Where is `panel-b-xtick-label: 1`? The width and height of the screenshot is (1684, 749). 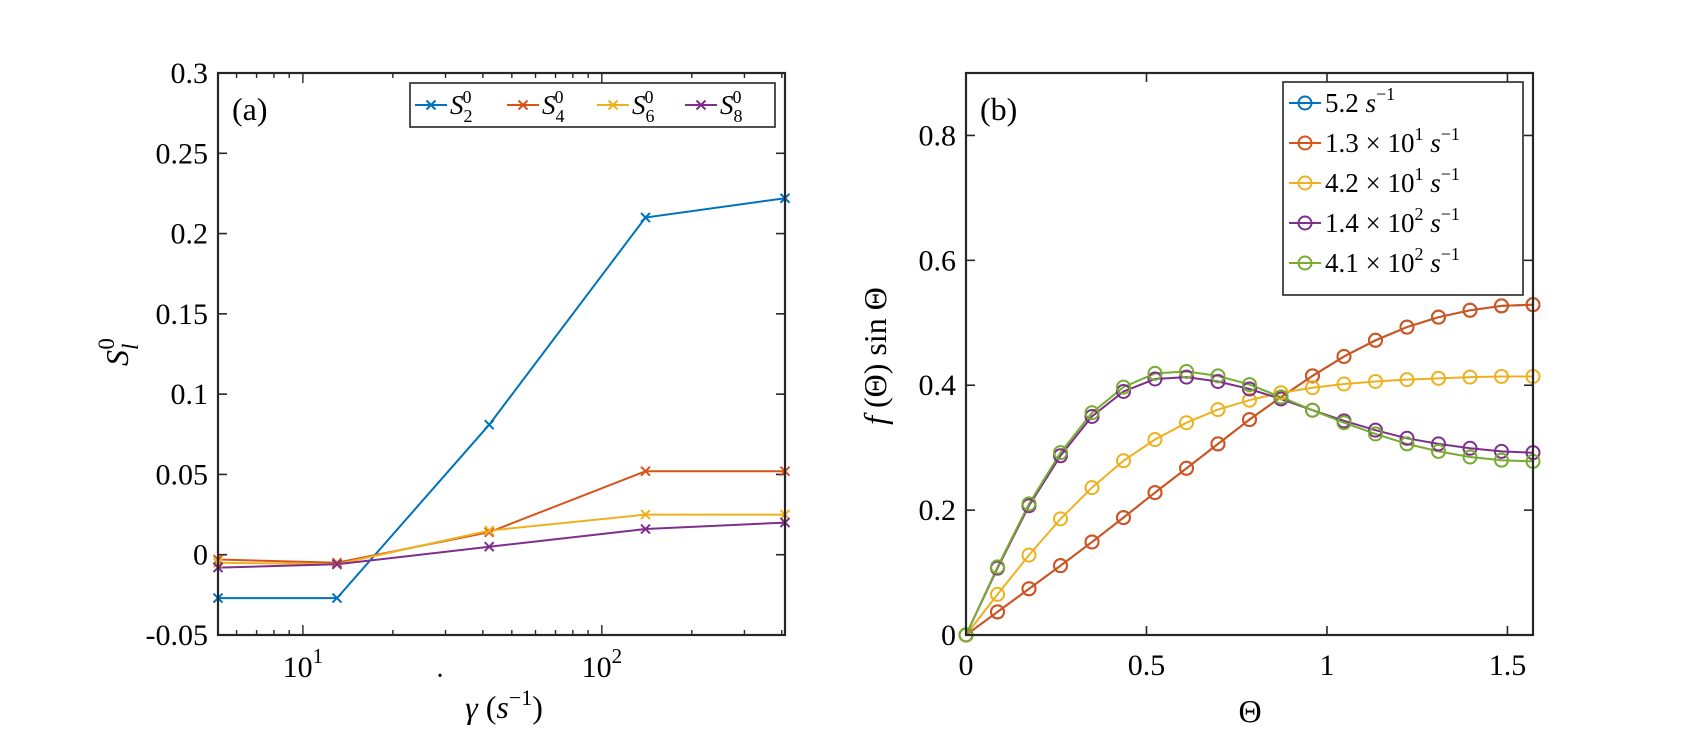
panel-b-xtick-label: 1 is located at coordinates (1326, 665).